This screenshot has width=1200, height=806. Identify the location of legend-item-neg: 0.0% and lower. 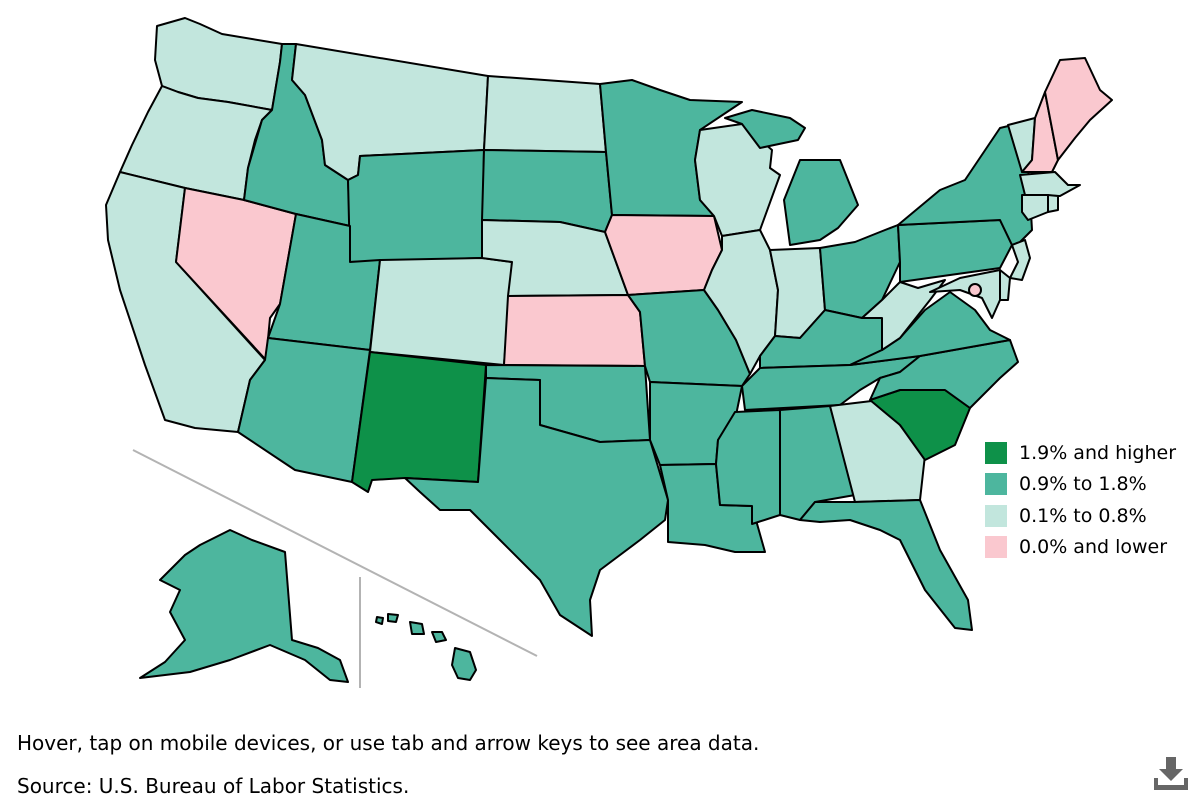
(1080, 548).